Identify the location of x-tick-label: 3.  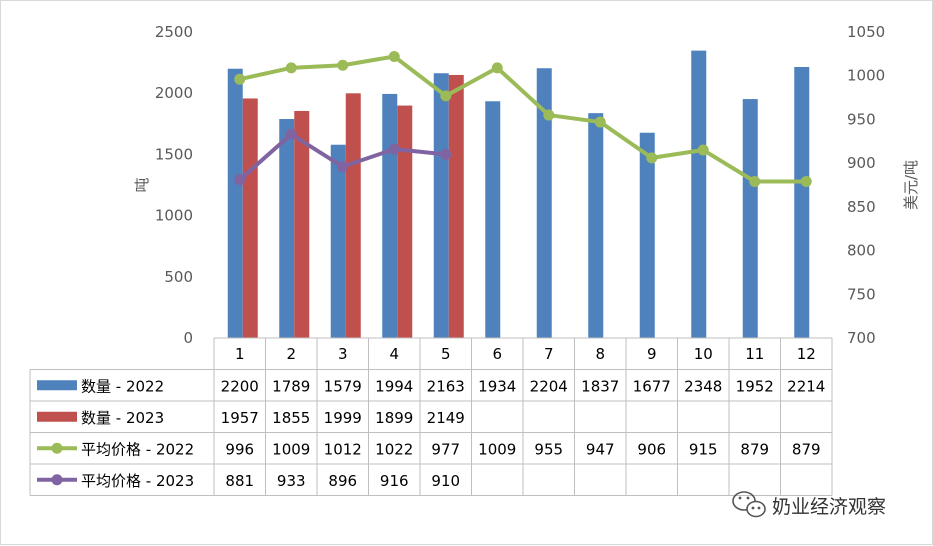
(343, 354).